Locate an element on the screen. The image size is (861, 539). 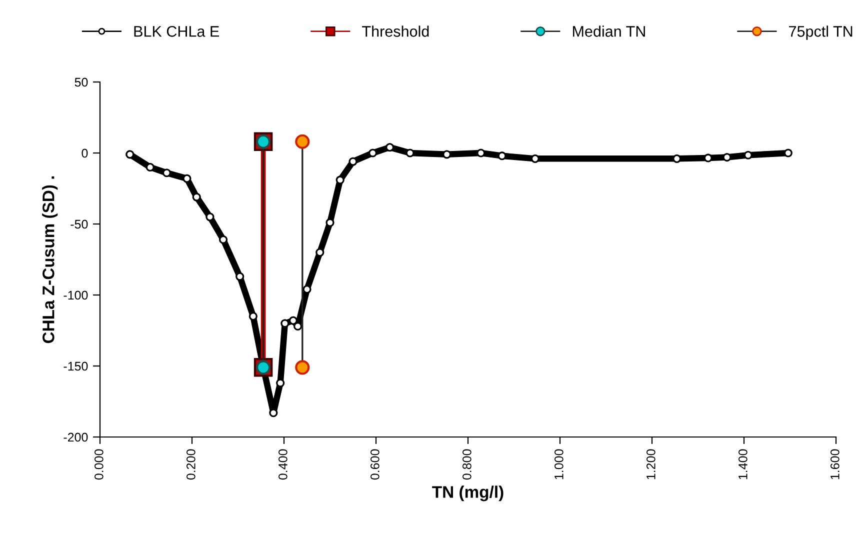
x-tick-label: 1.600 is located at coordinates (835, 464).